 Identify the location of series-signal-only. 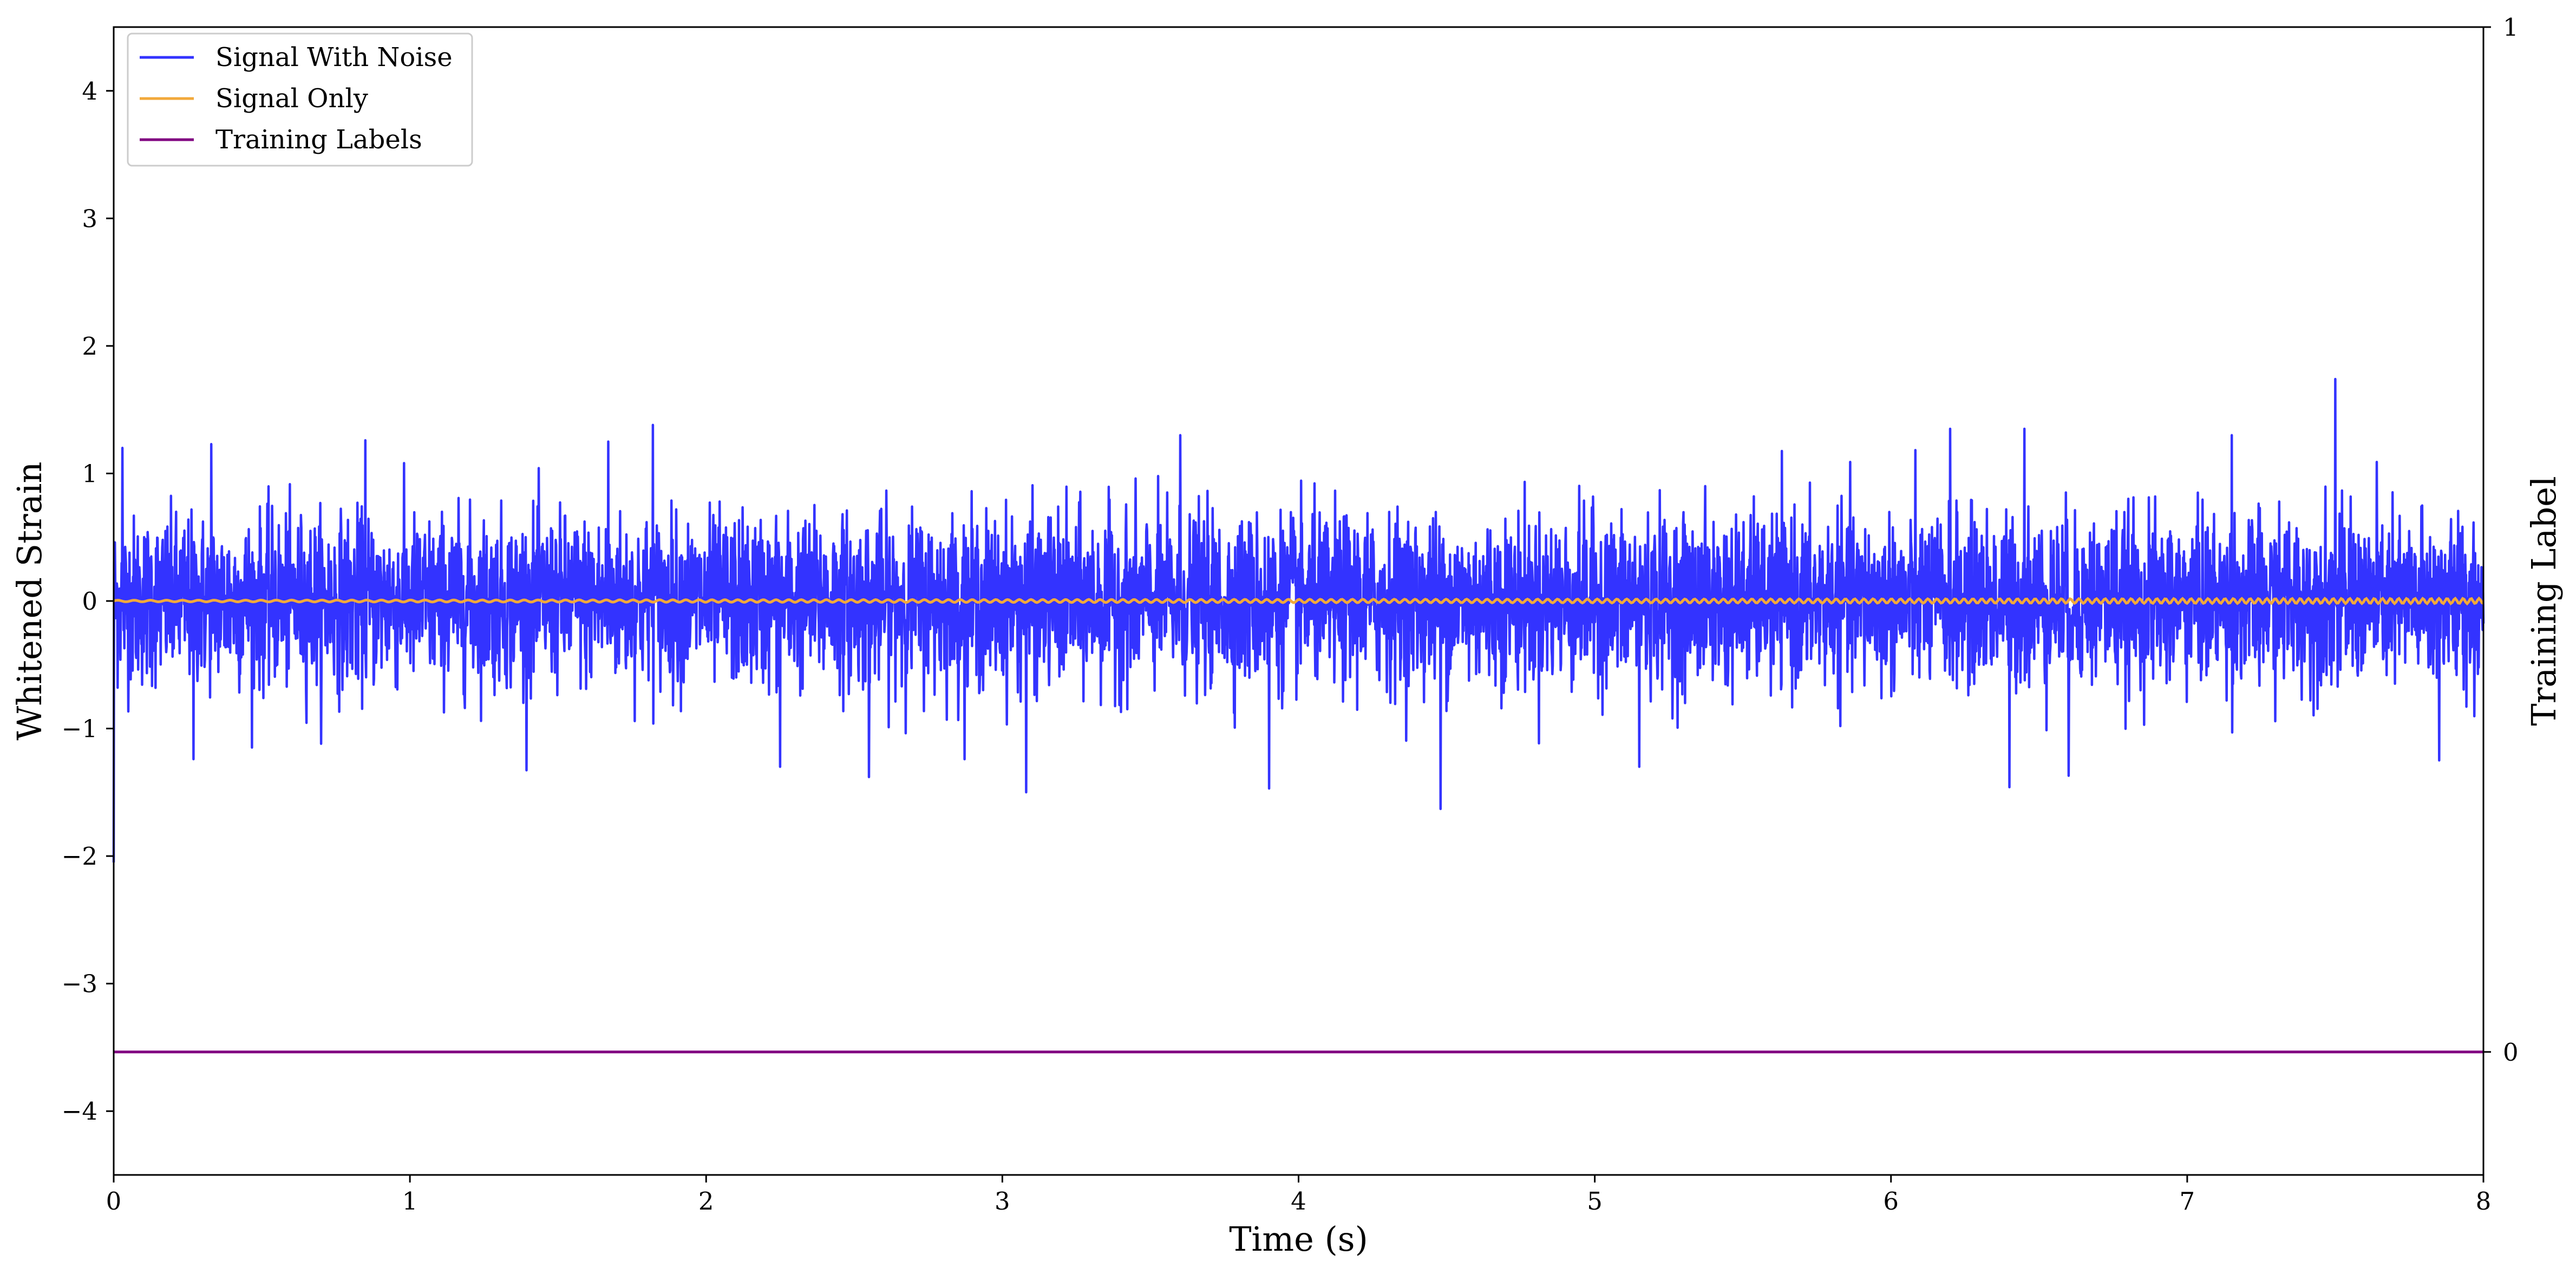
(1299, 601).